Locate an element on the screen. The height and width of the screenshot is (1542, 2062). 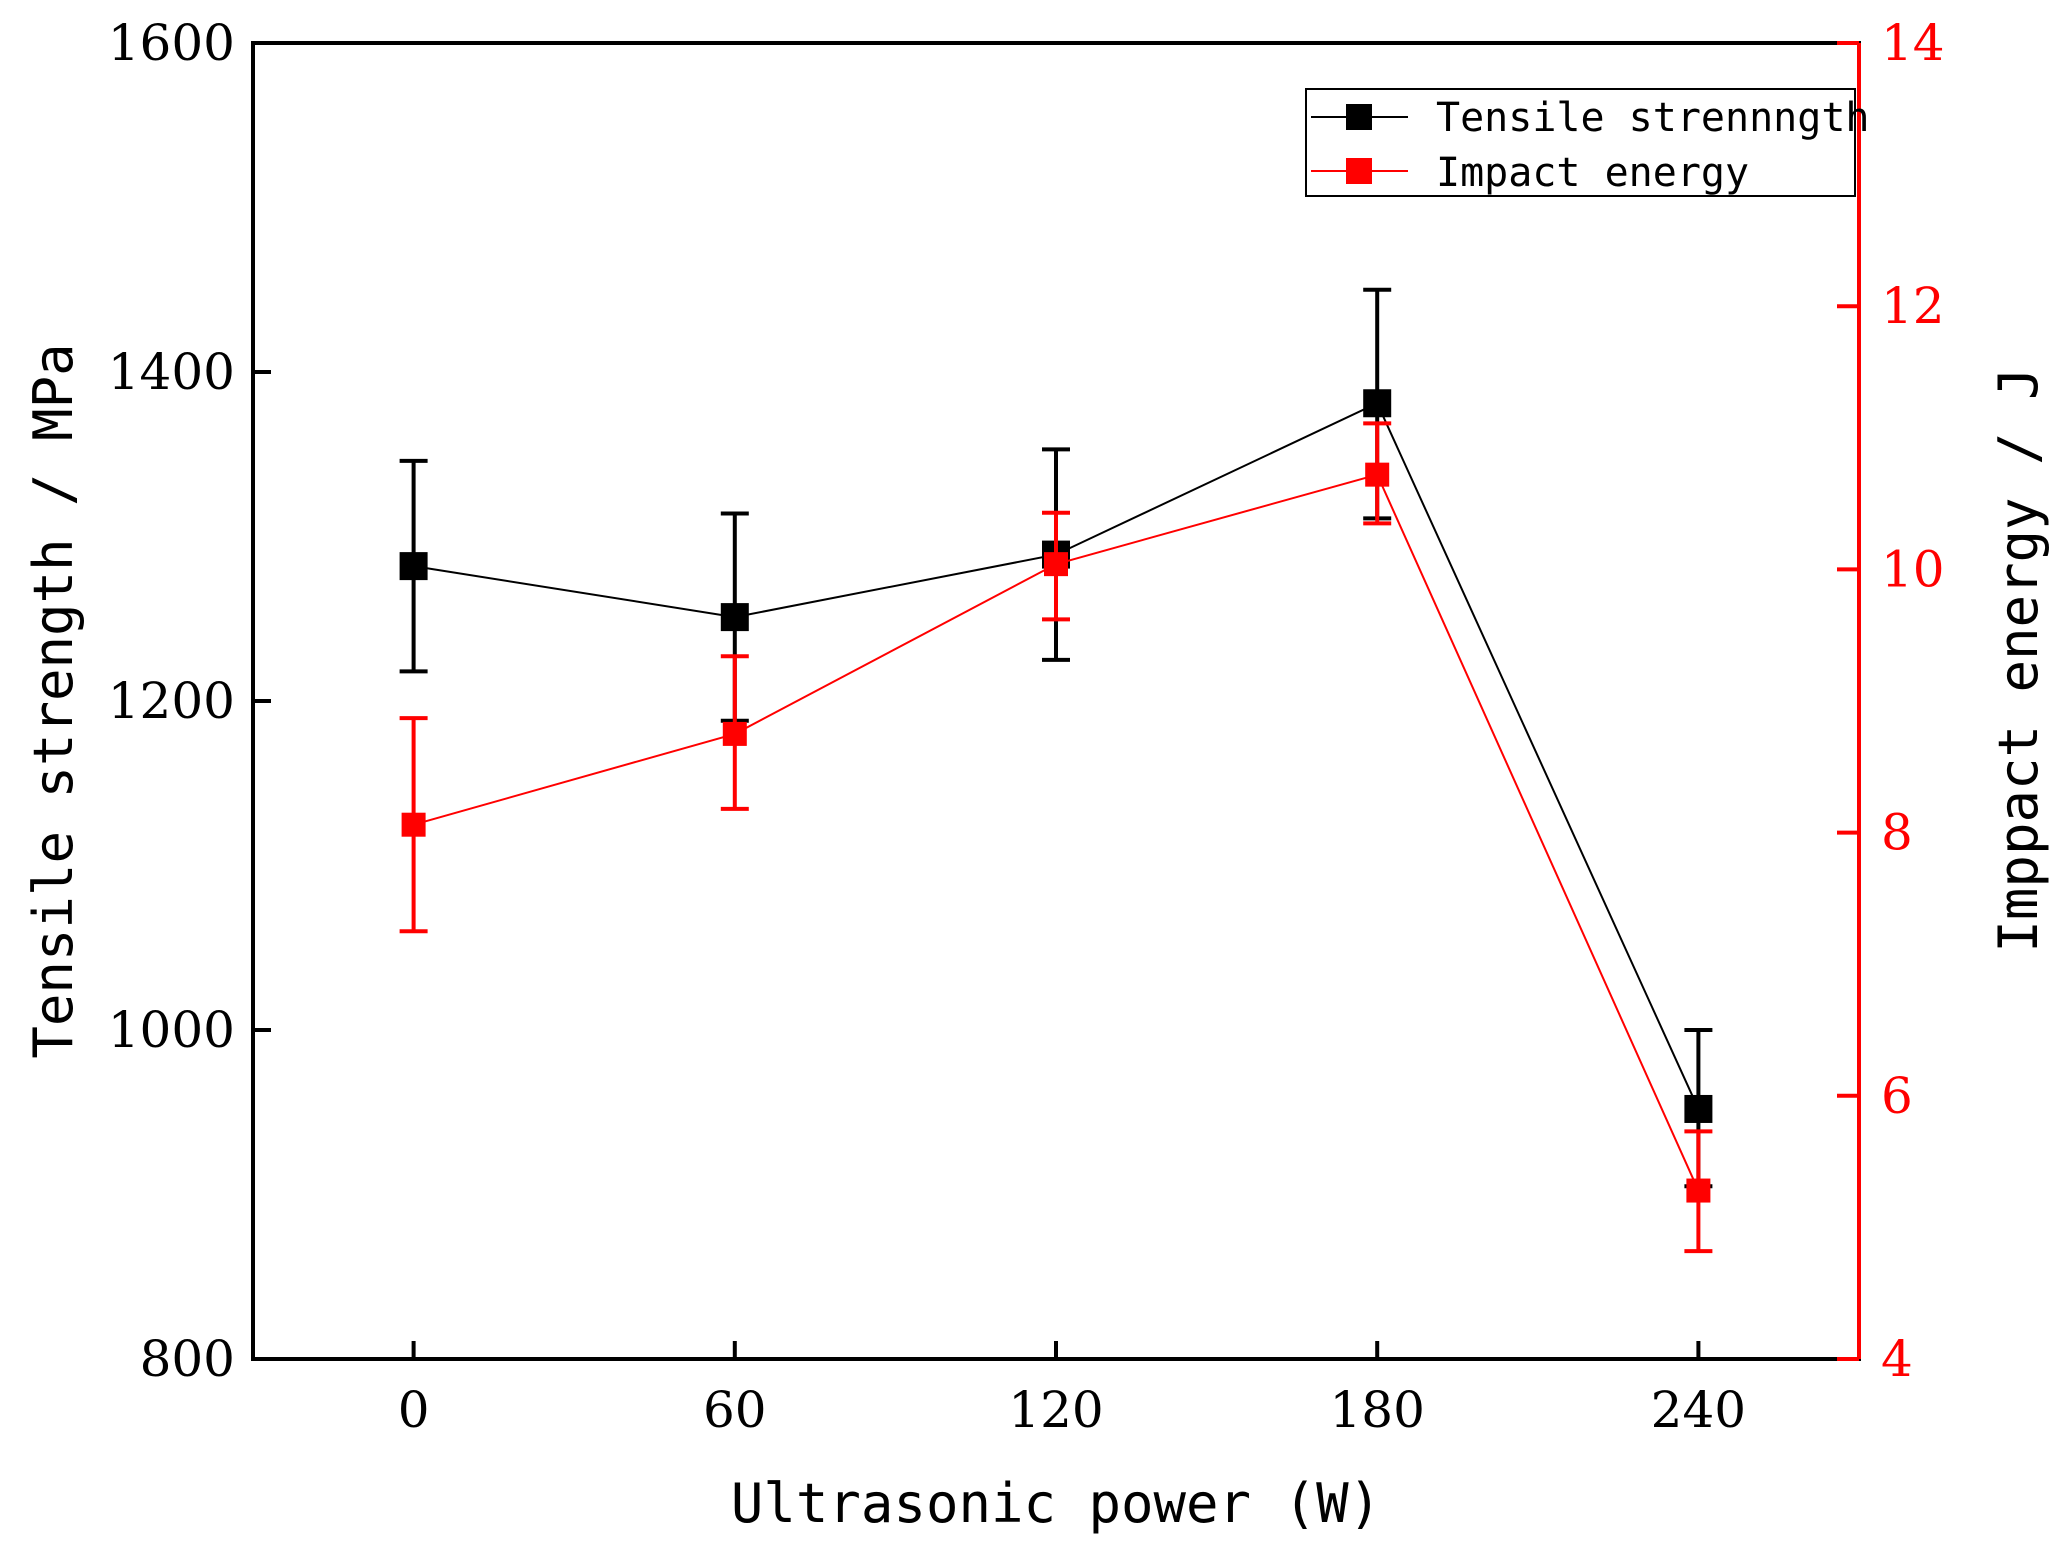
right-y-axis-title: Imppact energy / J is located at coordinates (2018, 659).